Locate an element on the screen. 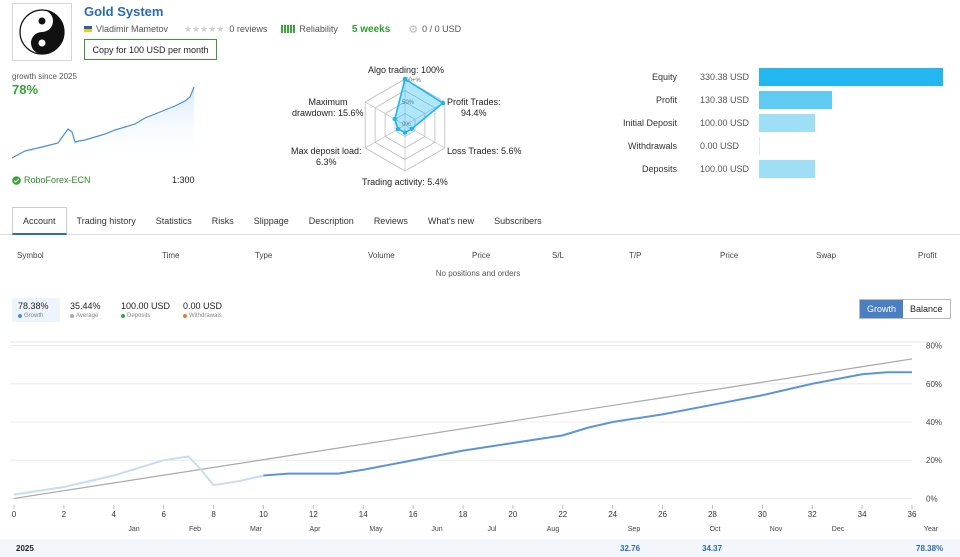 The width and height of the screenshot is (960, 557). tab-risks: Risks is located at coordinates (222, 221).